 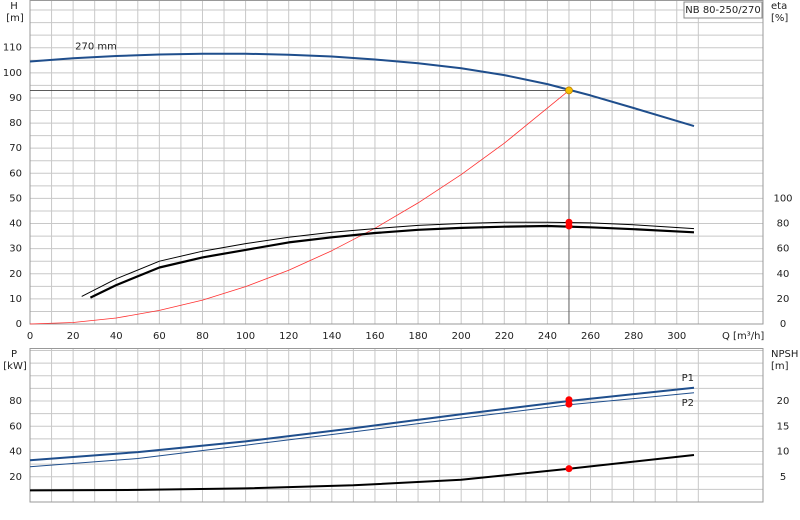 What do you see at coordinates (783, 477) in the screenshot?
I see `y2-tick-label: 5` at bounding box center [783, 477].